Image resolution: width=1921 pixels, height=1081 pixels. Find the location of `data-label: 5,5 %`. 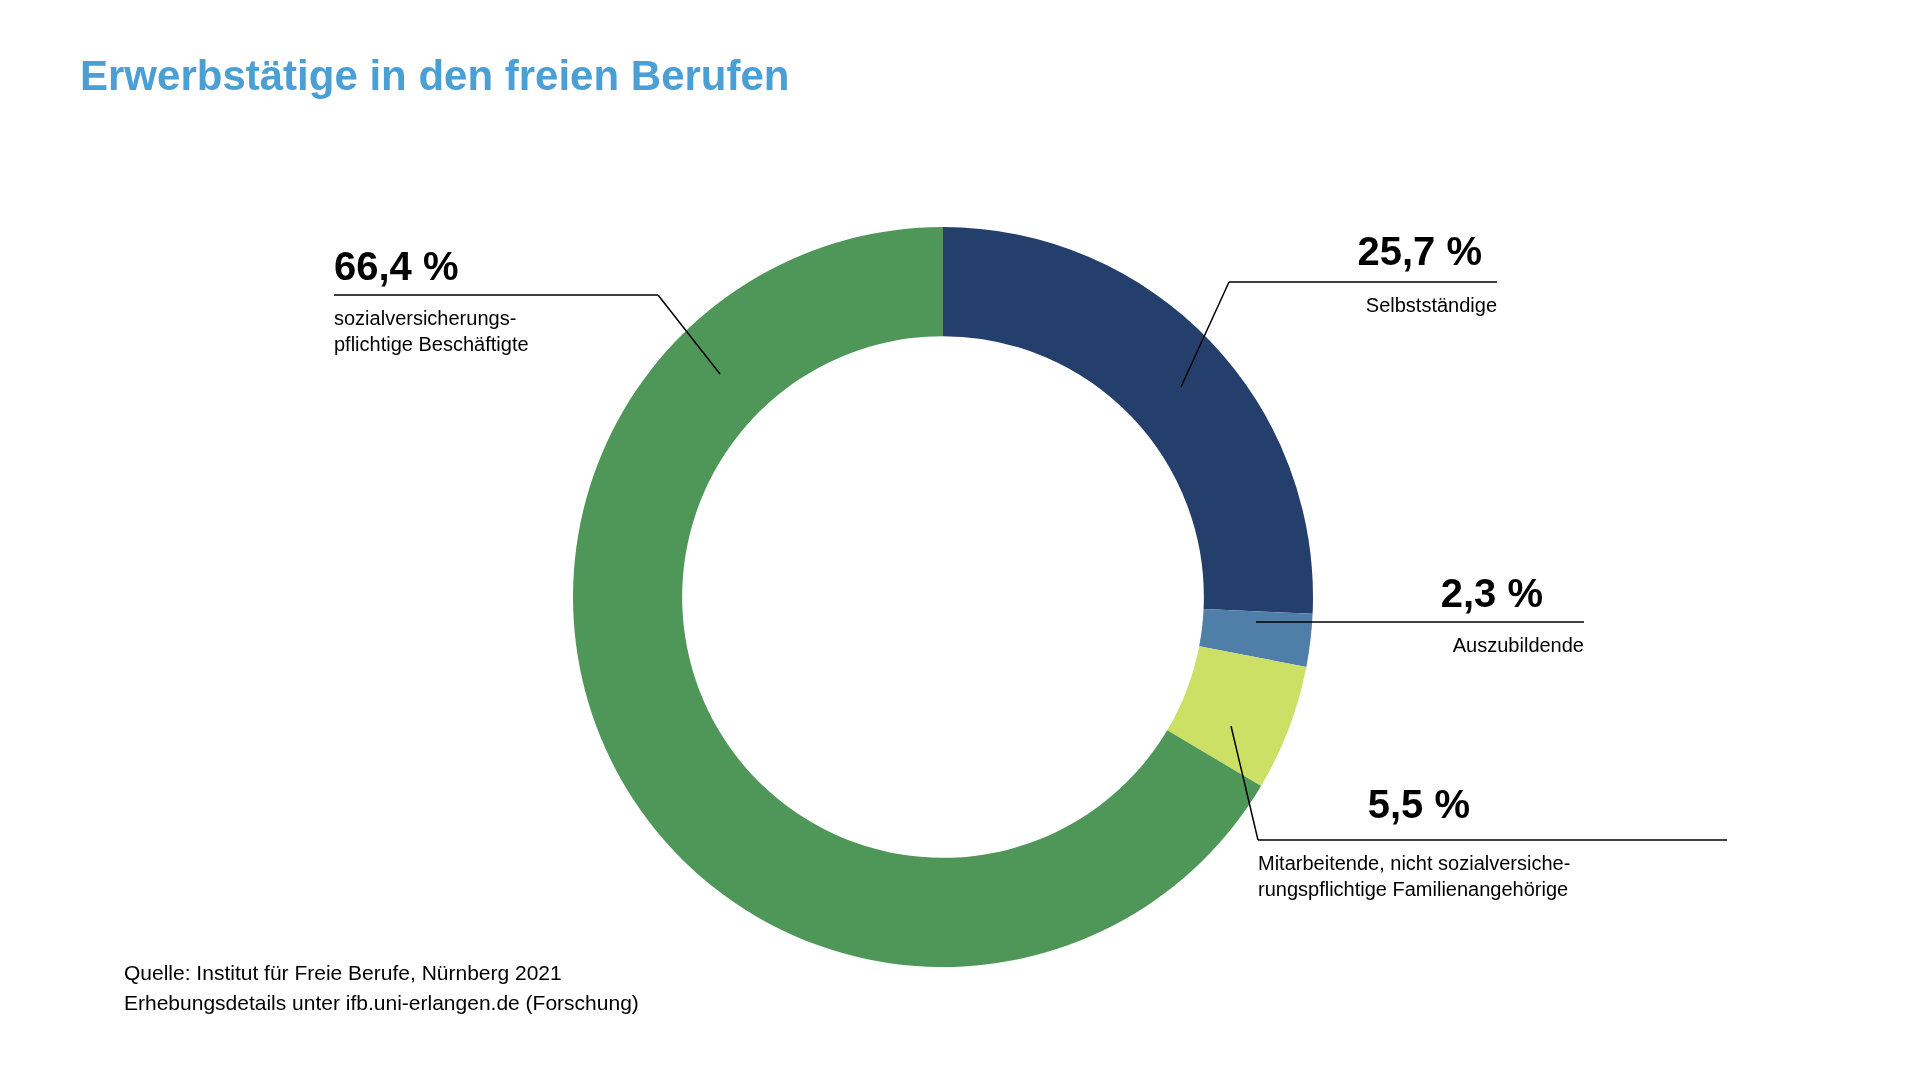

data-label: 5,5 % is located at coordinates (1418, 804).